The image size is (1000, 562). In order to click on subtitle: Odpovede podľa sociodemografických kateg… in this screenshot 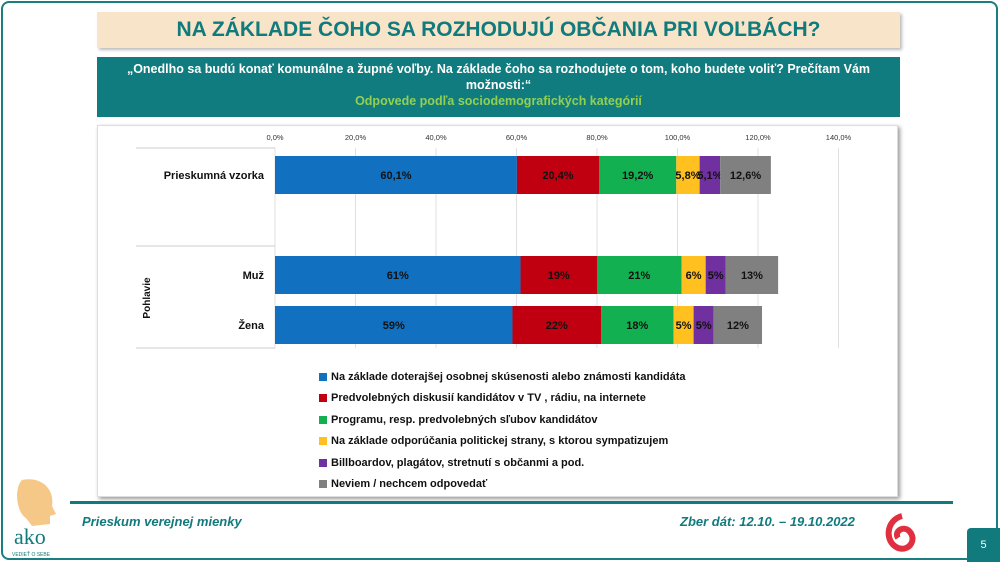, I will do `click(498, 101)`.